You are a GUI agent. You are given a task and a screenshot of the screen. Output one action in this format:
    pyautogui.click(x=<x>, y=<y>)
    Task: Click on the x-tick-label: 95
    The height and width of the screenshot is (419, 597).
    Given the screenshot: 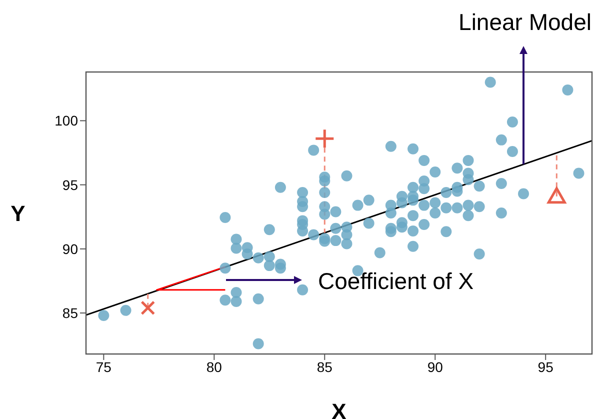 What is the action you would take?
    pyautogui.click(x=546, y=366)
    